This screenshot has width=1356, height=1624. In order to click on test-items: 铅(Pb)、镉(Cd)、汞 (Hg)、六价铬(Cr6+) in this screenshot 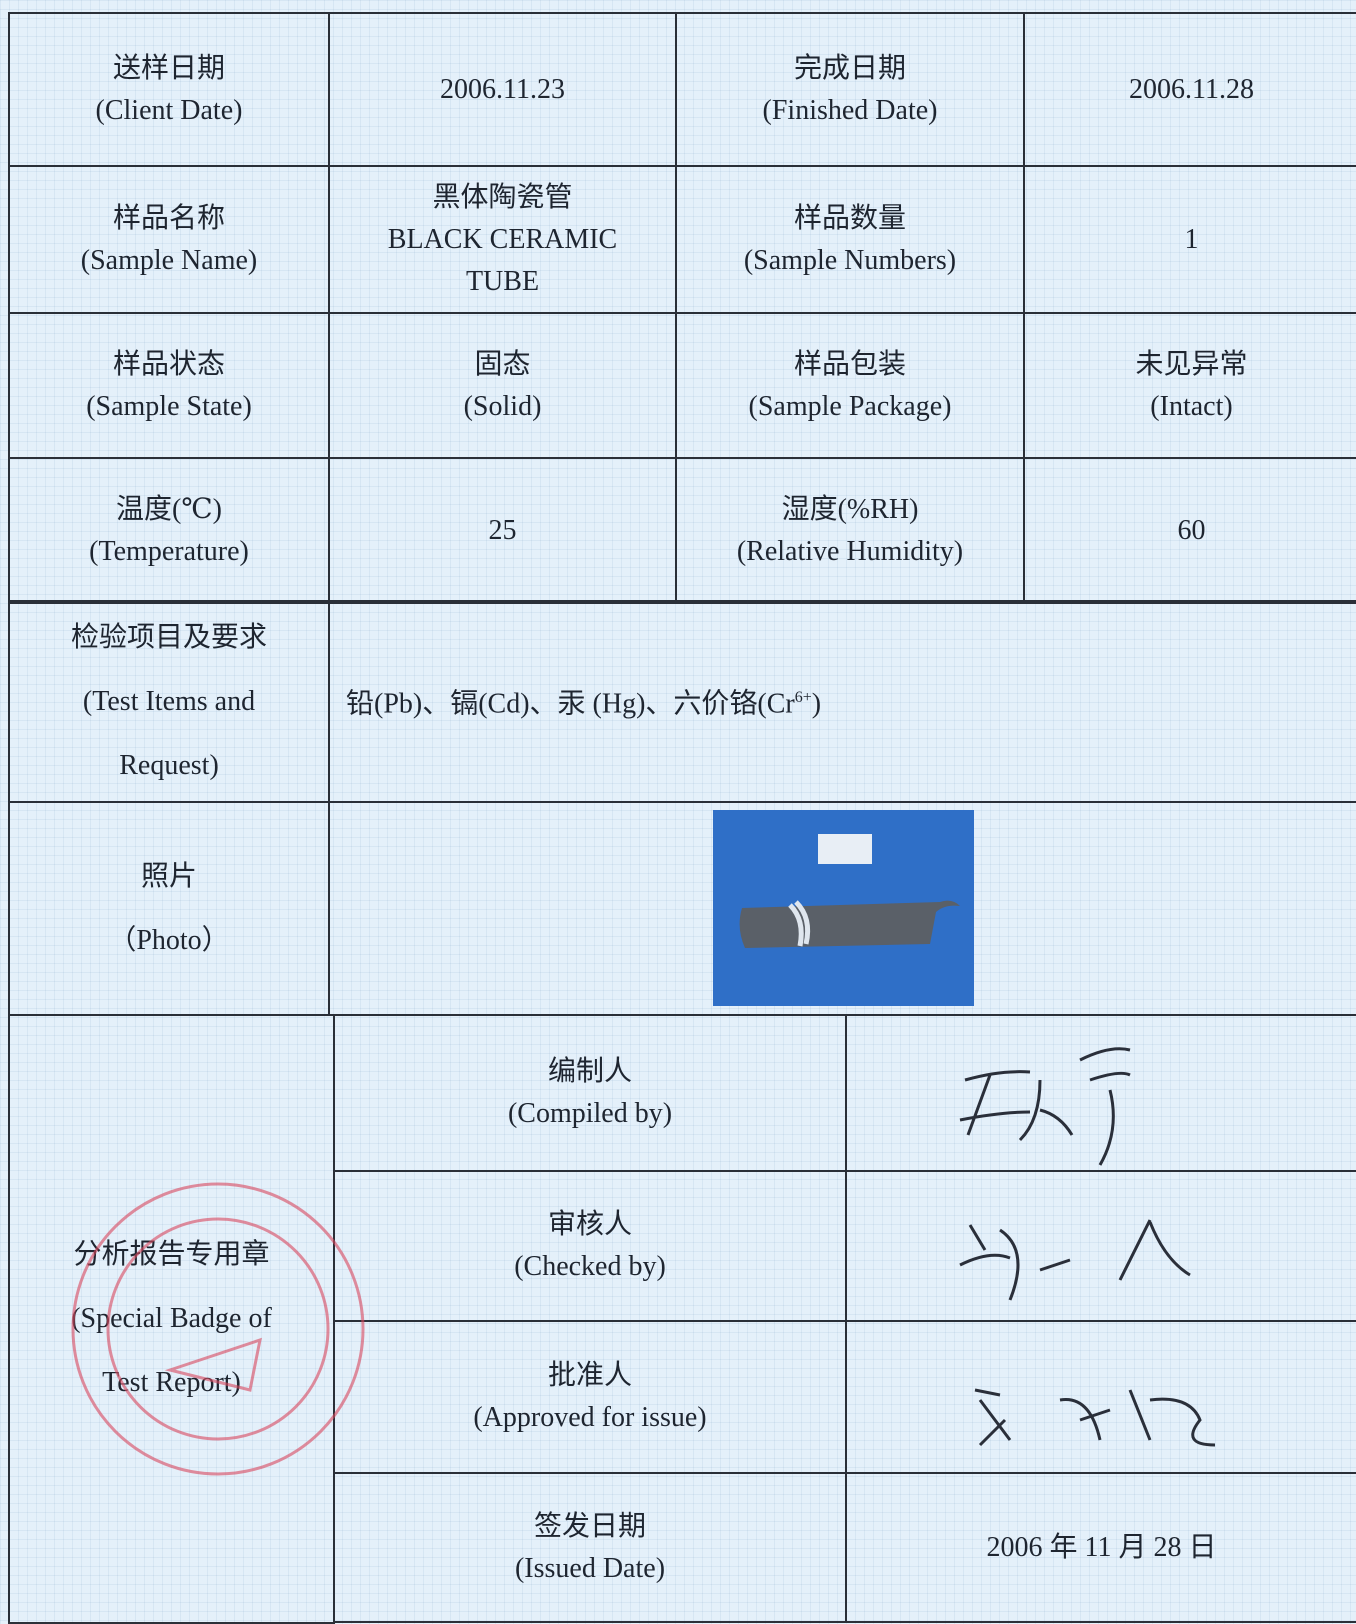, I will do `click(583, 701)`.